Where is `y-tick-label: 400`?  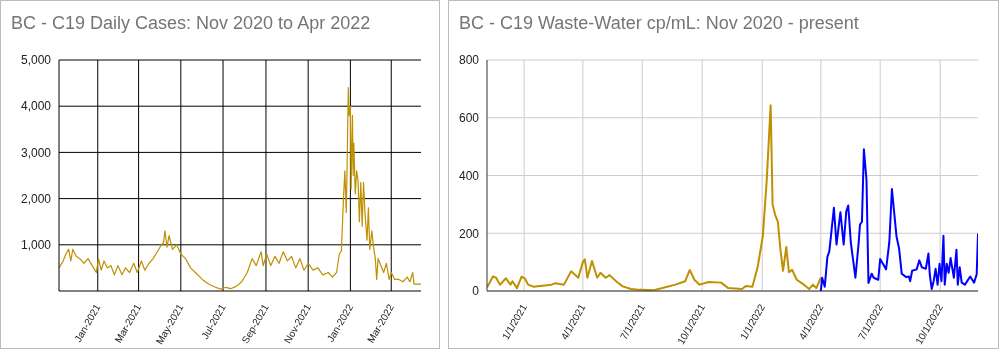 y-tick-label: 400 is located at coordinates (469, 175).